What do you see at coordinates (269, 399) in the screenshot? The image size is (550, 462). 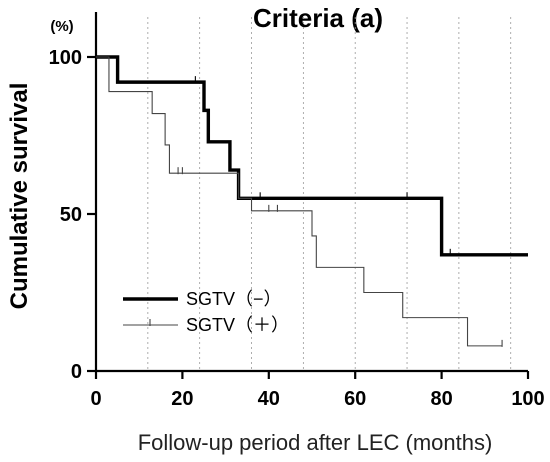 I see `x-tick-label: 40` at bounding box center [269, 399].